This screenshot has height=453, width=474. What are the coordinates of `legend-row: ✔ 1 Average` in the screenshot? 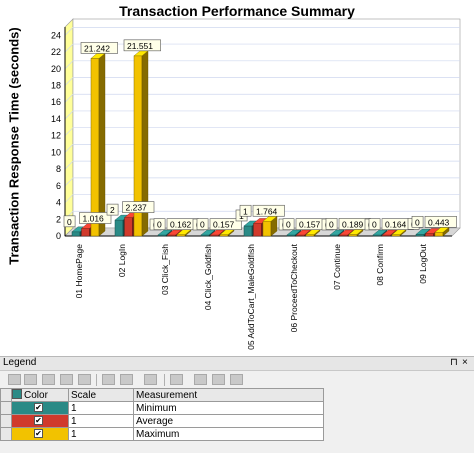 It's located at (162, 421).